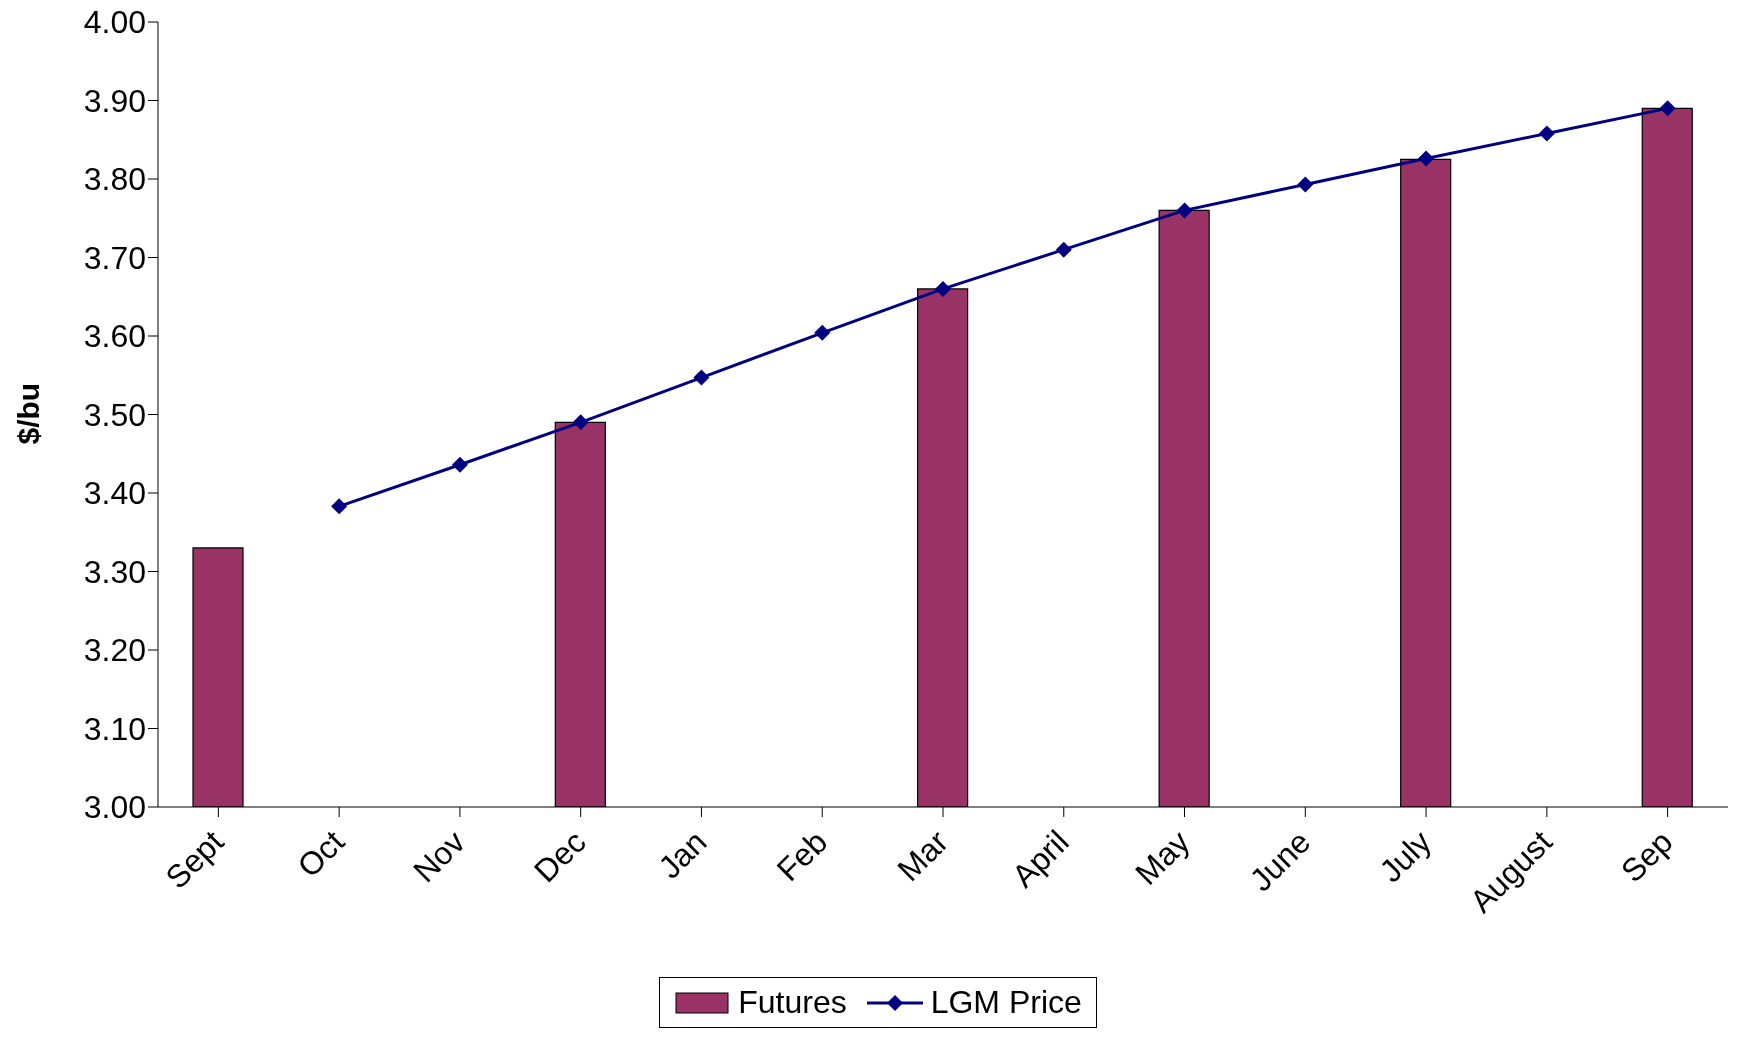 The image size is (1748, 1044). Describe the element at coordinates (114, 571) in the screenshot. I see `y-tick-label: 3.30` at that location.